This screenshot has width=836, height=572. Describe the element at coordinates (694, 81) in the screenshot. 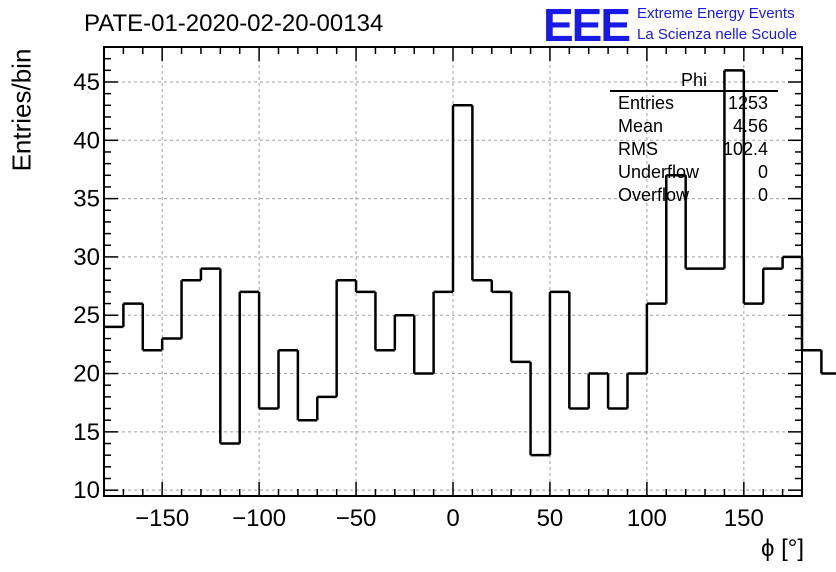

I see `stats-title: Phi` at that location.